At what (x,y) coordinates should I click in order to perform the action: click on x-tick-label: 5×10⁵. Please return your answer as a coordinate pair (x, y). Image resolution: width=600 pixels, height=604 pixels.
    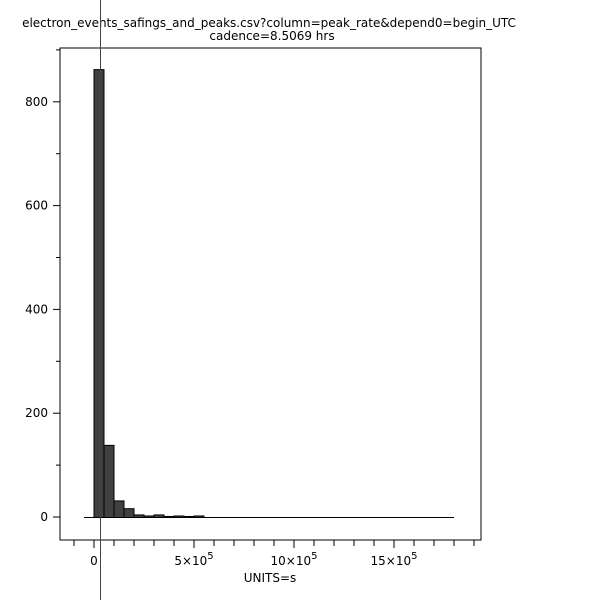
    Looking at the image, I should click on (193, 559).